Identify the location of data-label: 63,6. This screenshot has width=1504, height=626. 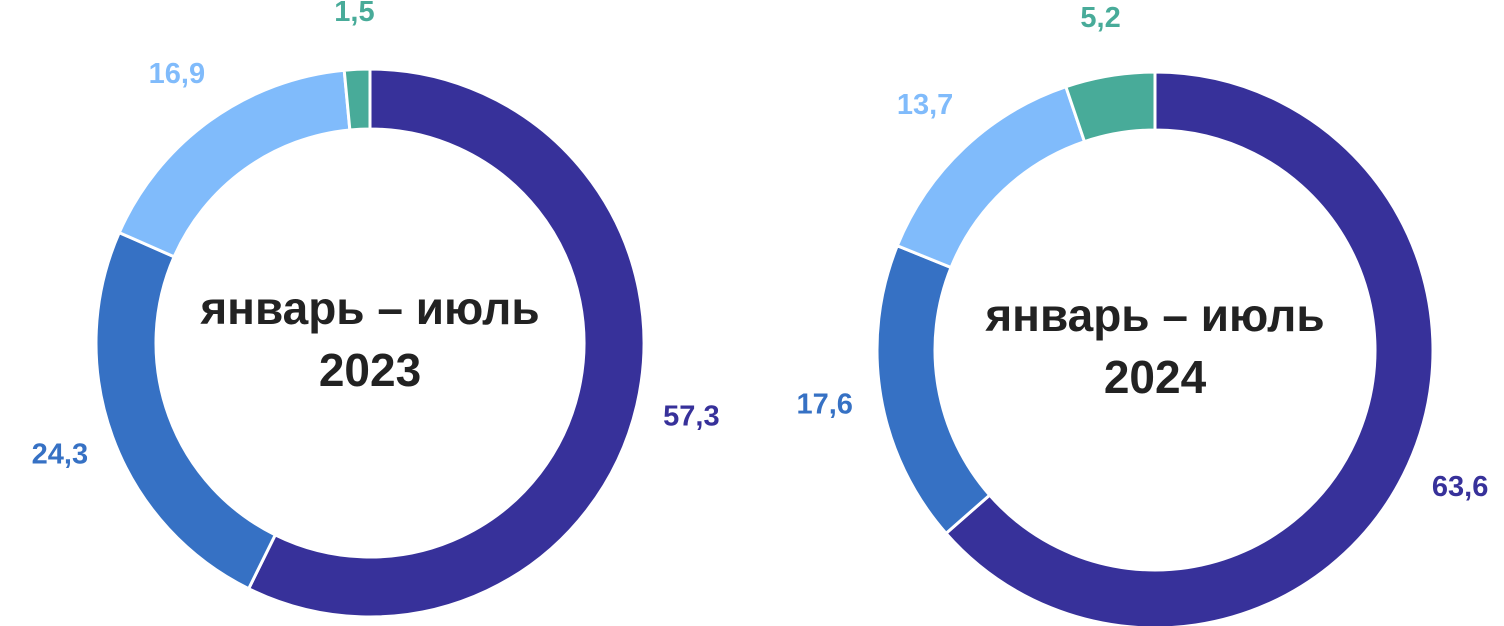
(1460, 487).